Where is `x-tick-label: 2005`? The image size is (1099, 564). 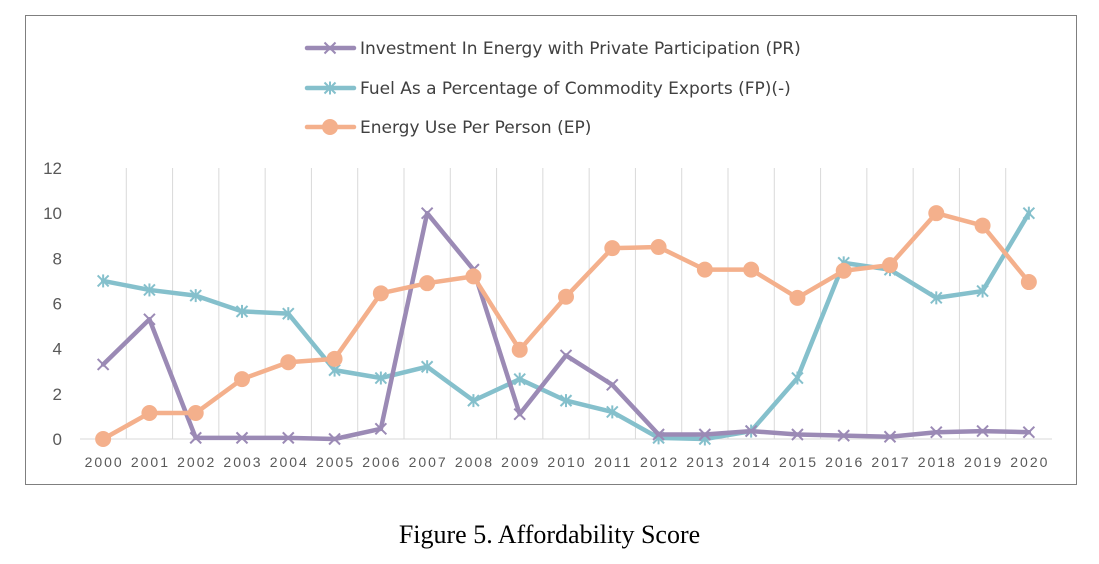 x-tick-label: 2005 is located at coordinates (335, 462).